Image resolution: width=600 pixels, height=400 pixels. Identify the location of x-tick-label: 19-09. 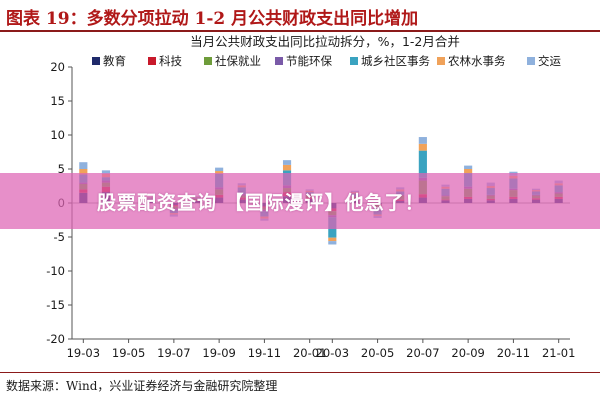
(218, 353).